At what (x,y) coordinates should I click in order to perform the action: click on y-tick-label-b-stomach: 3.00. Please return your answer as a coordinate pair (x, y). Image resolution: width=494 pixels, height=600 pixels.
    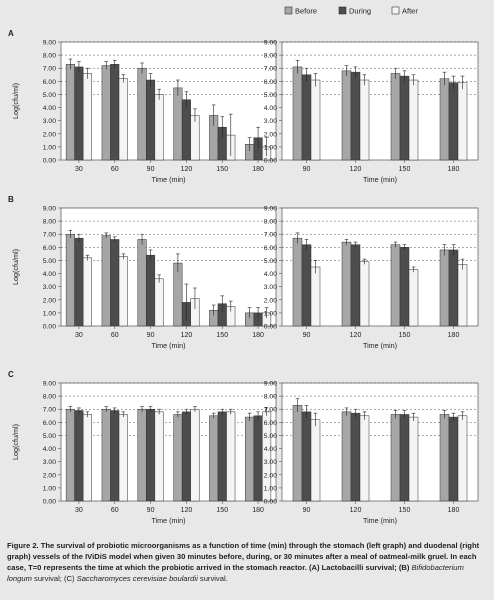
    Looking at the image, I should click on (49, 287).